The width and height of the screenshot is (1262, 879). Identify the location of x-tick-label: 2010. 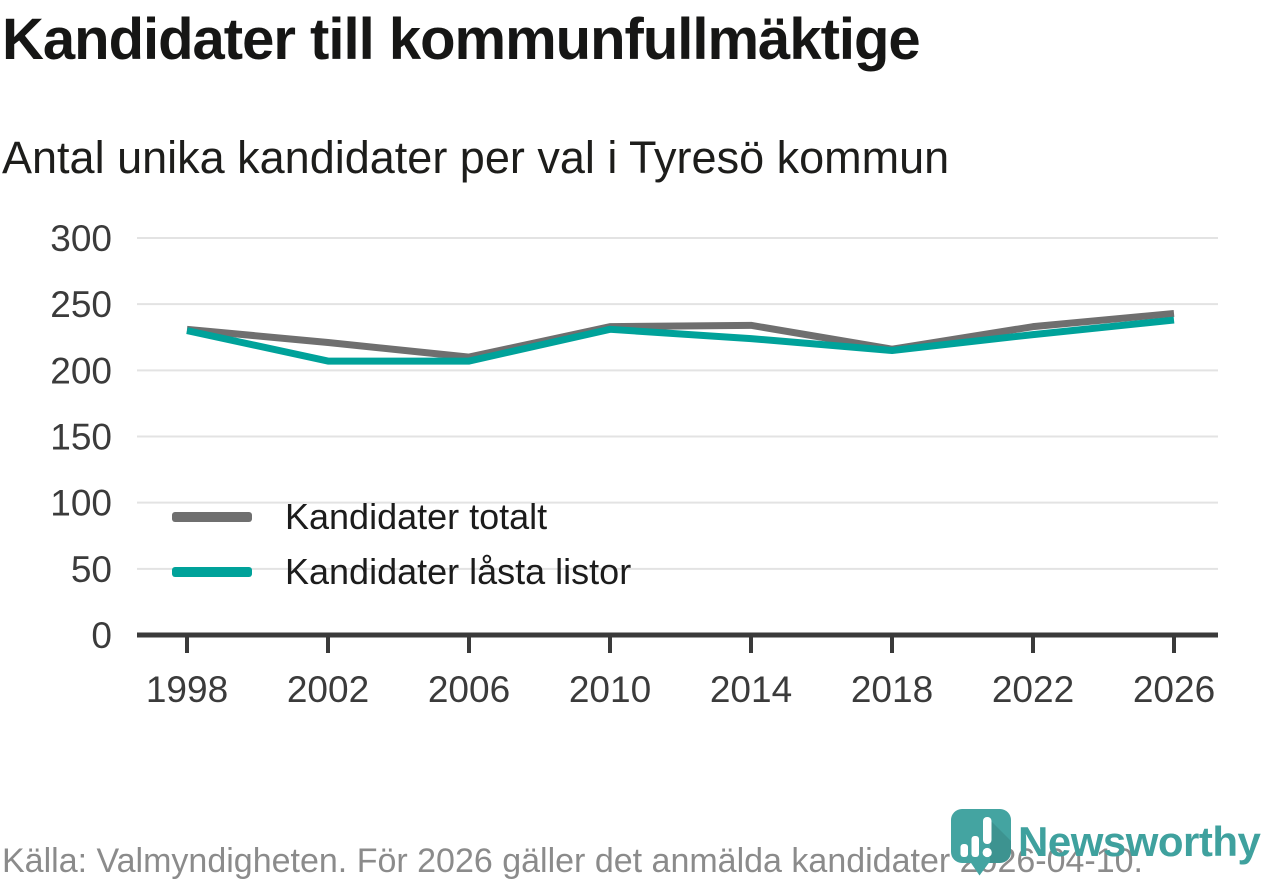
(610, 689).